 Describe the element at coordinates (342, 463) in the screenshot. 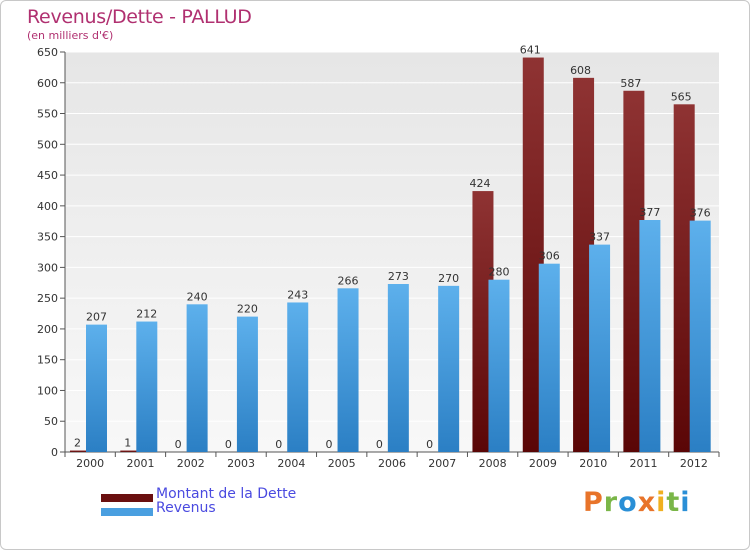

I see `x-tick-label: 2005` at that location.